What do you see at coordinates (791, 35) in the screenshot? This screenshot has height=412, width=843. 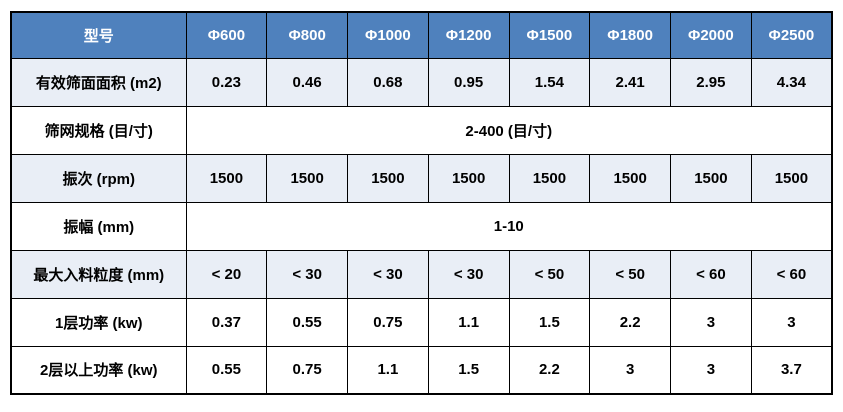 I see `header-cell-model: Φ2500` at bounding box center [791, 35].